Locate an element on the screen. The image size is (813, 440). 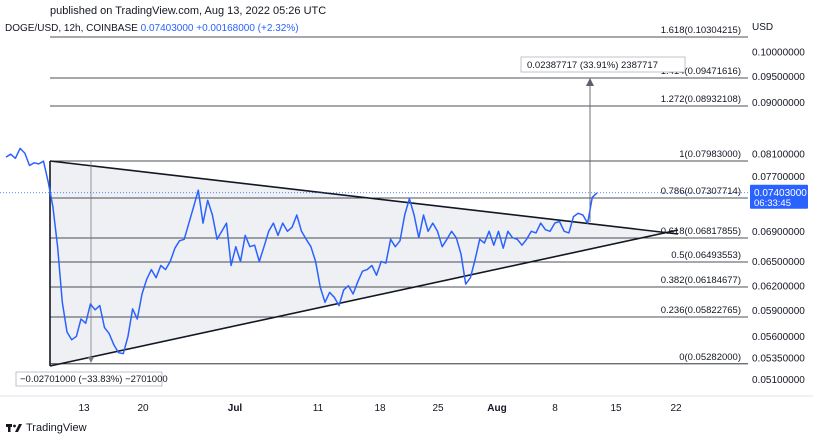
fib-level-label: 1.414(0.09471616) is located at coordinates (701, 71).